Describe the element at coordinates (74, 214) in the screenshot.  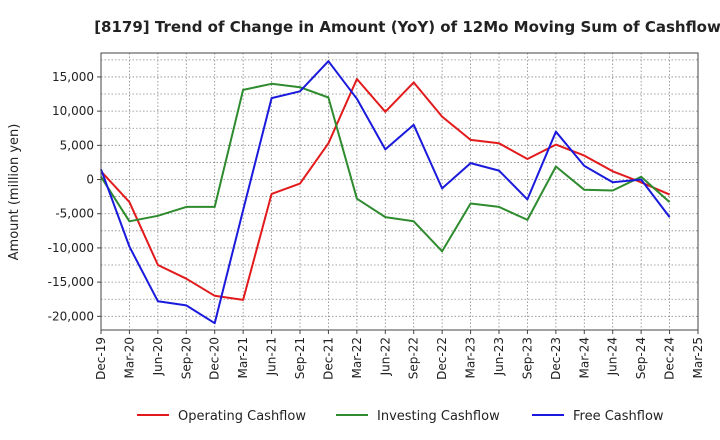
I see `y-tick-label: -5,000` at that location.